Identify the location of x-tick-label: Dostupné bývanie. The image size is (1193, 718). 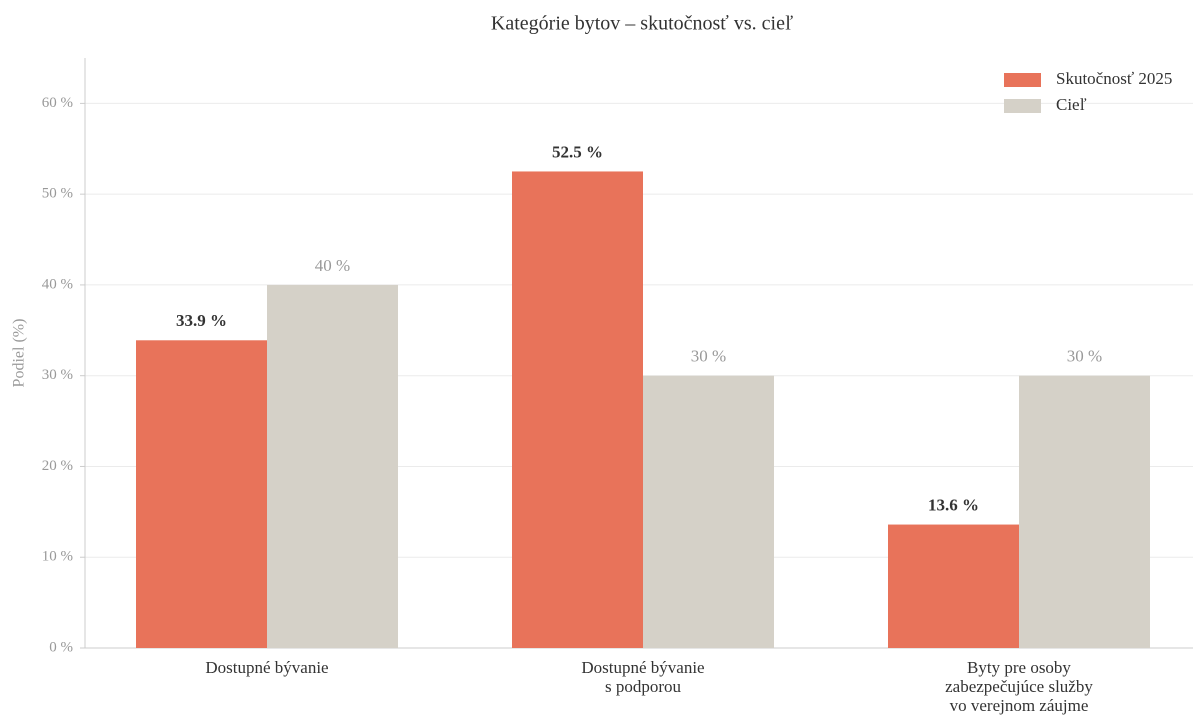
(267, 667).